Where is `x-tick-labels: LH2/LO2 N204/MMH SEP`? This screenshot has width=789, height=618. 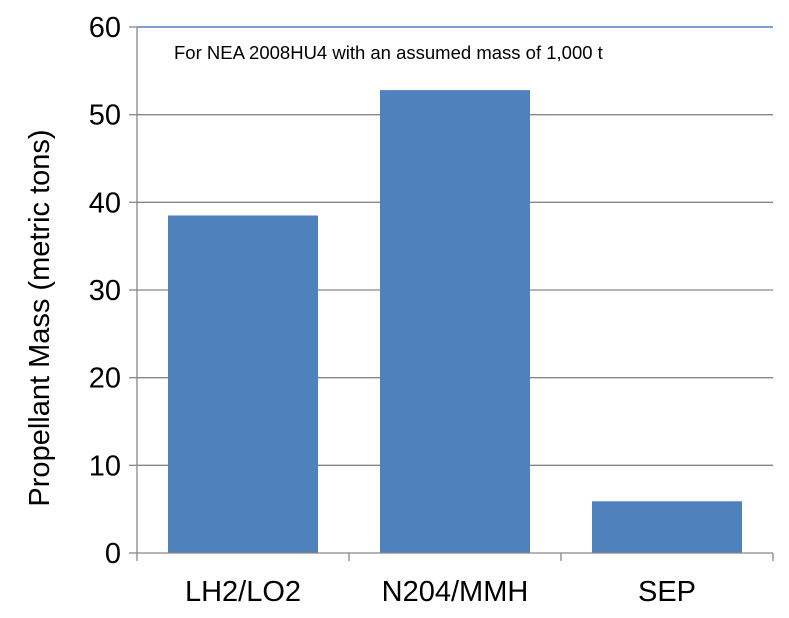
x-tick-labels: LH2/LO2 N204/MMH SEP is located at coordinates (440, 592).